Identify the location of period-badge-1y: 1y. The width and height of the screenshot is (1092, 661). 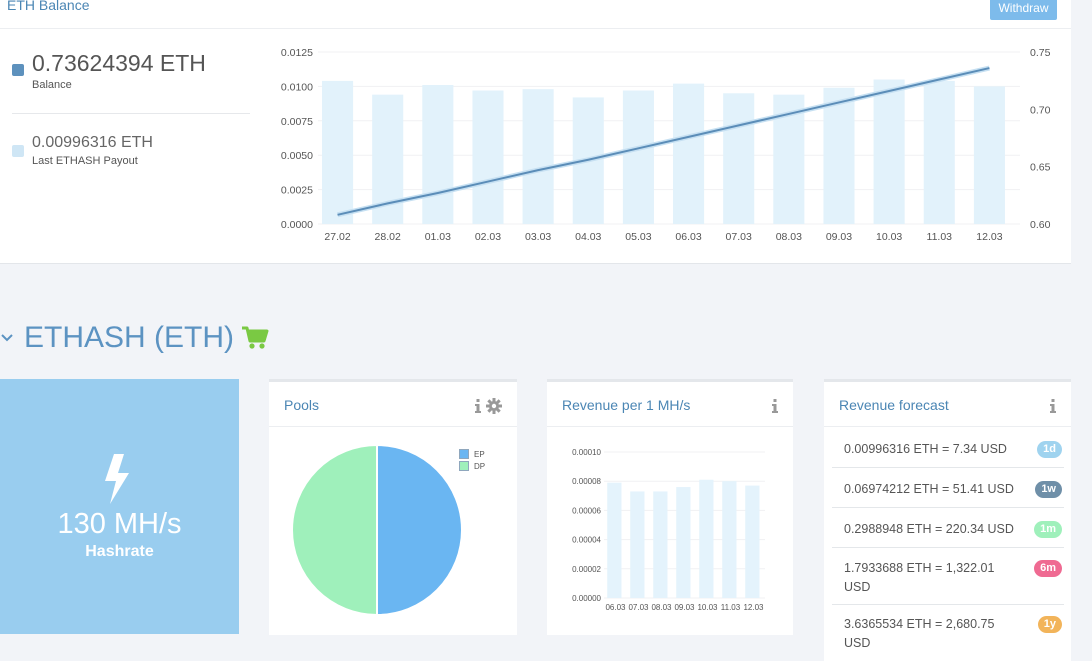
(1049, 624).